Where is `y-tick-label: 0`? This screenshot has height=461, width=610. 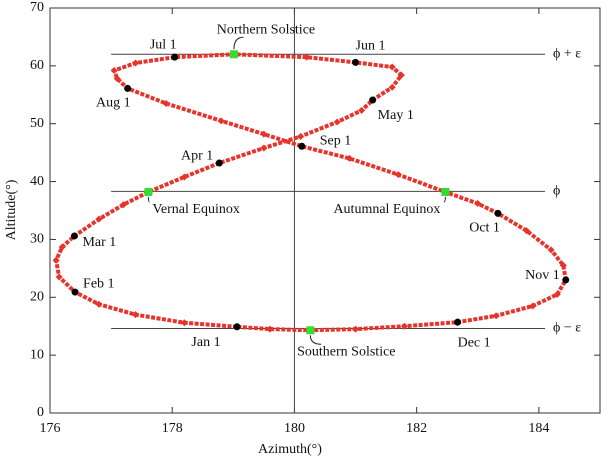 y-tick-label: 0 is located at coordinates (40, 412).